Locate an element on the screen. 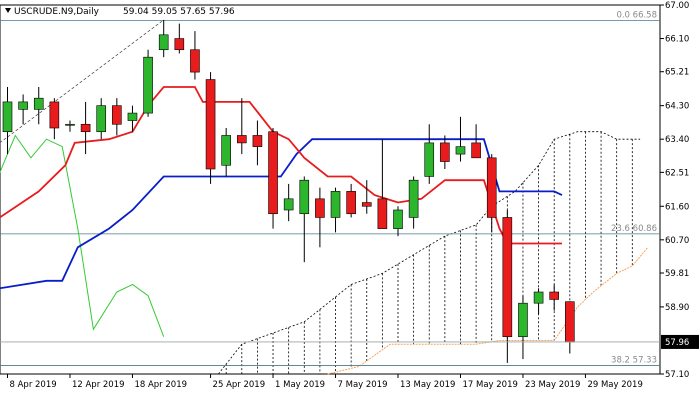 Image resolution: width=700 pixels, height=400 pixels. ohlc-values: 59.04 59.05 57.65 57.96 is located at coordinates (179, 12).